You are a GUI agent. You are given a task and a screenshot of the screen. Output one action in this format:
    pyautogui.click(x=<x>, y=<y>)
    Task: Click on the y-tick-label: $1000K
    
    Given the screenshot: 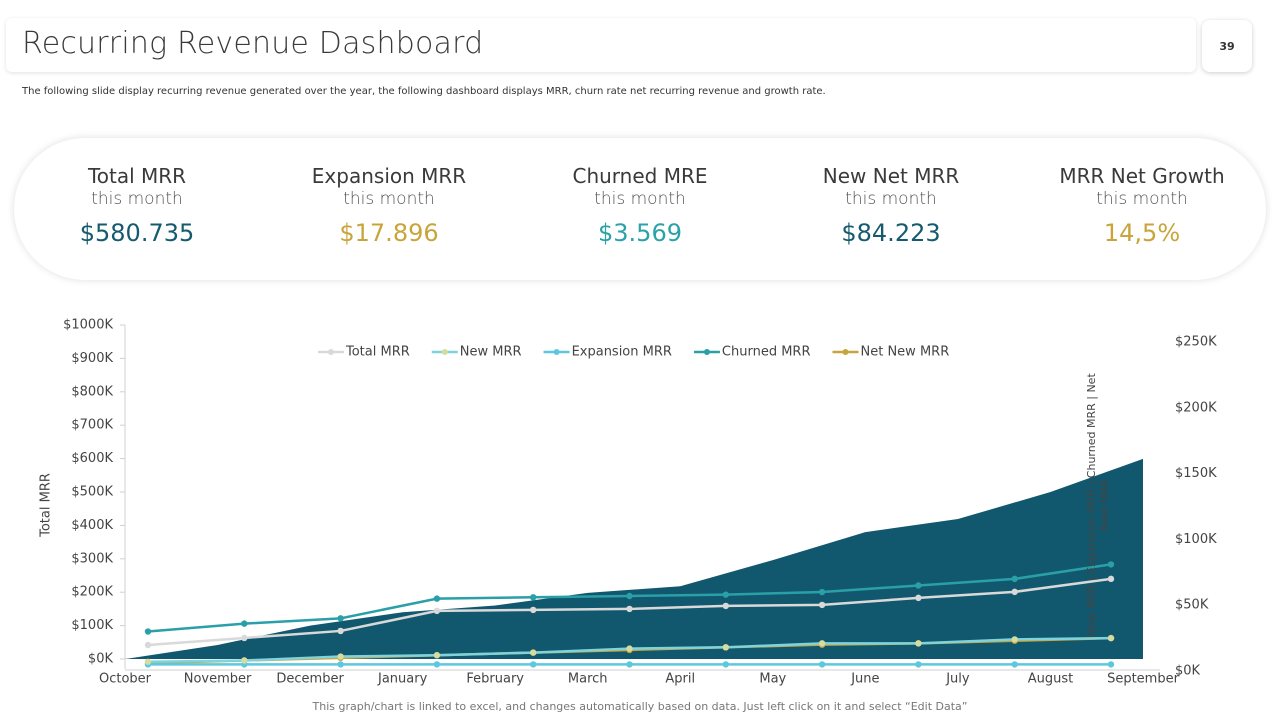 What is the action you would take?
    pyautogui.click(x=88, y=325)
    